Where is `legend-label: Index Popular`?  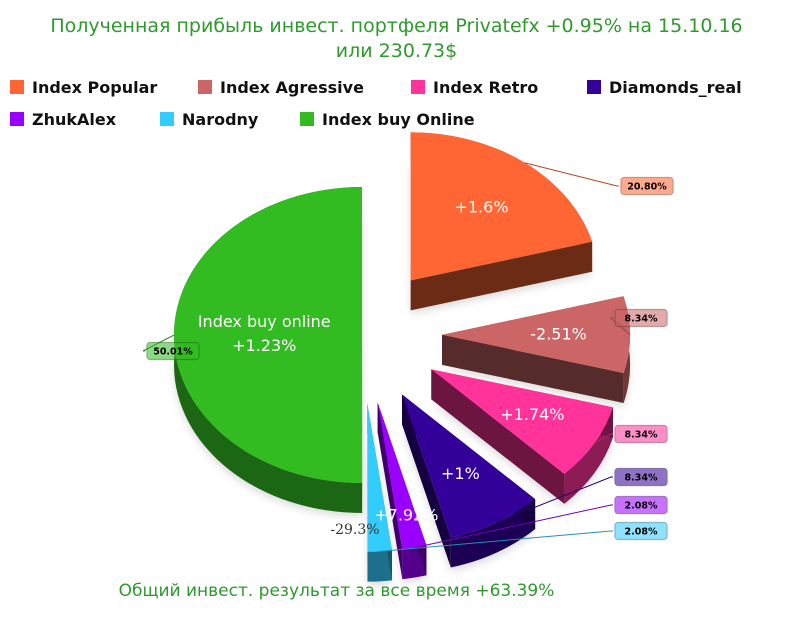
legend-label: Index Popular is located at coordinates (95, 87).